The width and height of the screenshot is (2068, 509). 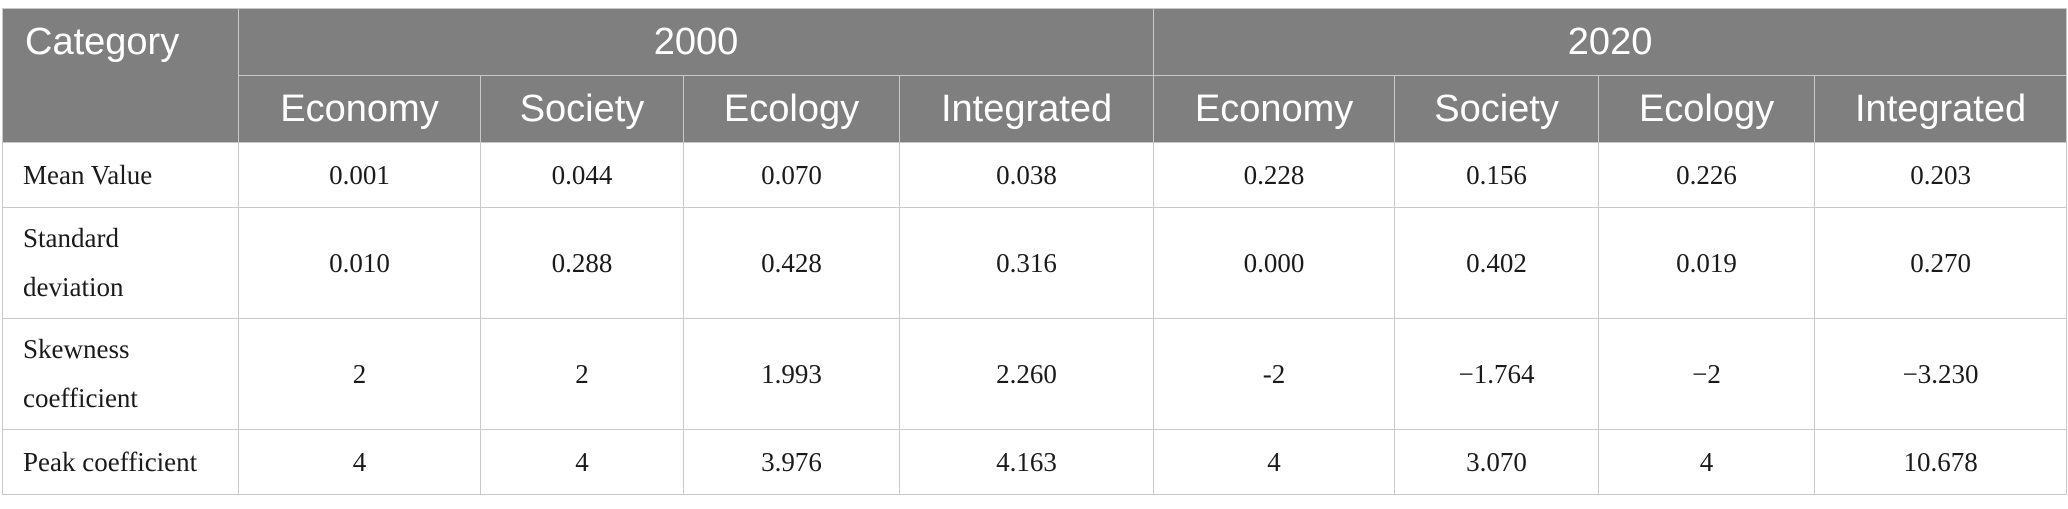 I want to click on col-header-integrated-2020: Integrated, so click(x=1941, y=109).